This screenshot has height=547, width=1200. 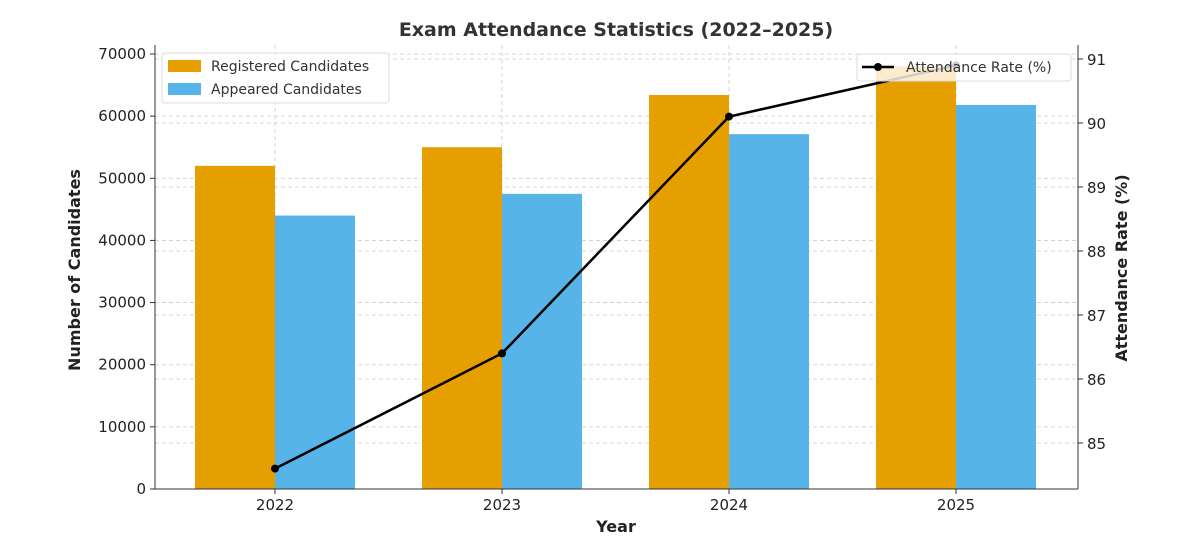 I want to click on x-tick-label: 2023, so click(x=502, y=505).